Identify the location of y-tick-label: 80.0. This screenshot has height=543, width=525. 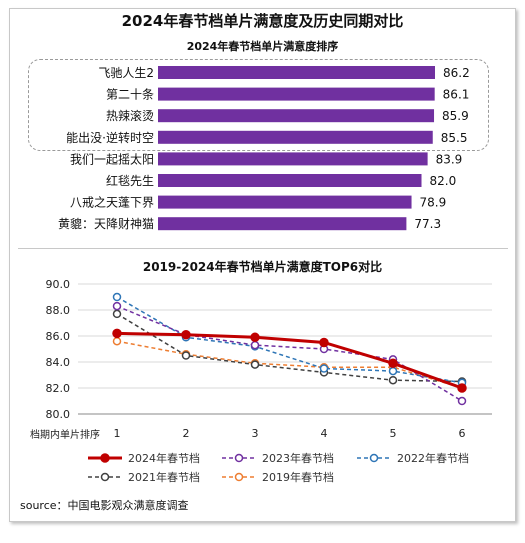
(58, 414).